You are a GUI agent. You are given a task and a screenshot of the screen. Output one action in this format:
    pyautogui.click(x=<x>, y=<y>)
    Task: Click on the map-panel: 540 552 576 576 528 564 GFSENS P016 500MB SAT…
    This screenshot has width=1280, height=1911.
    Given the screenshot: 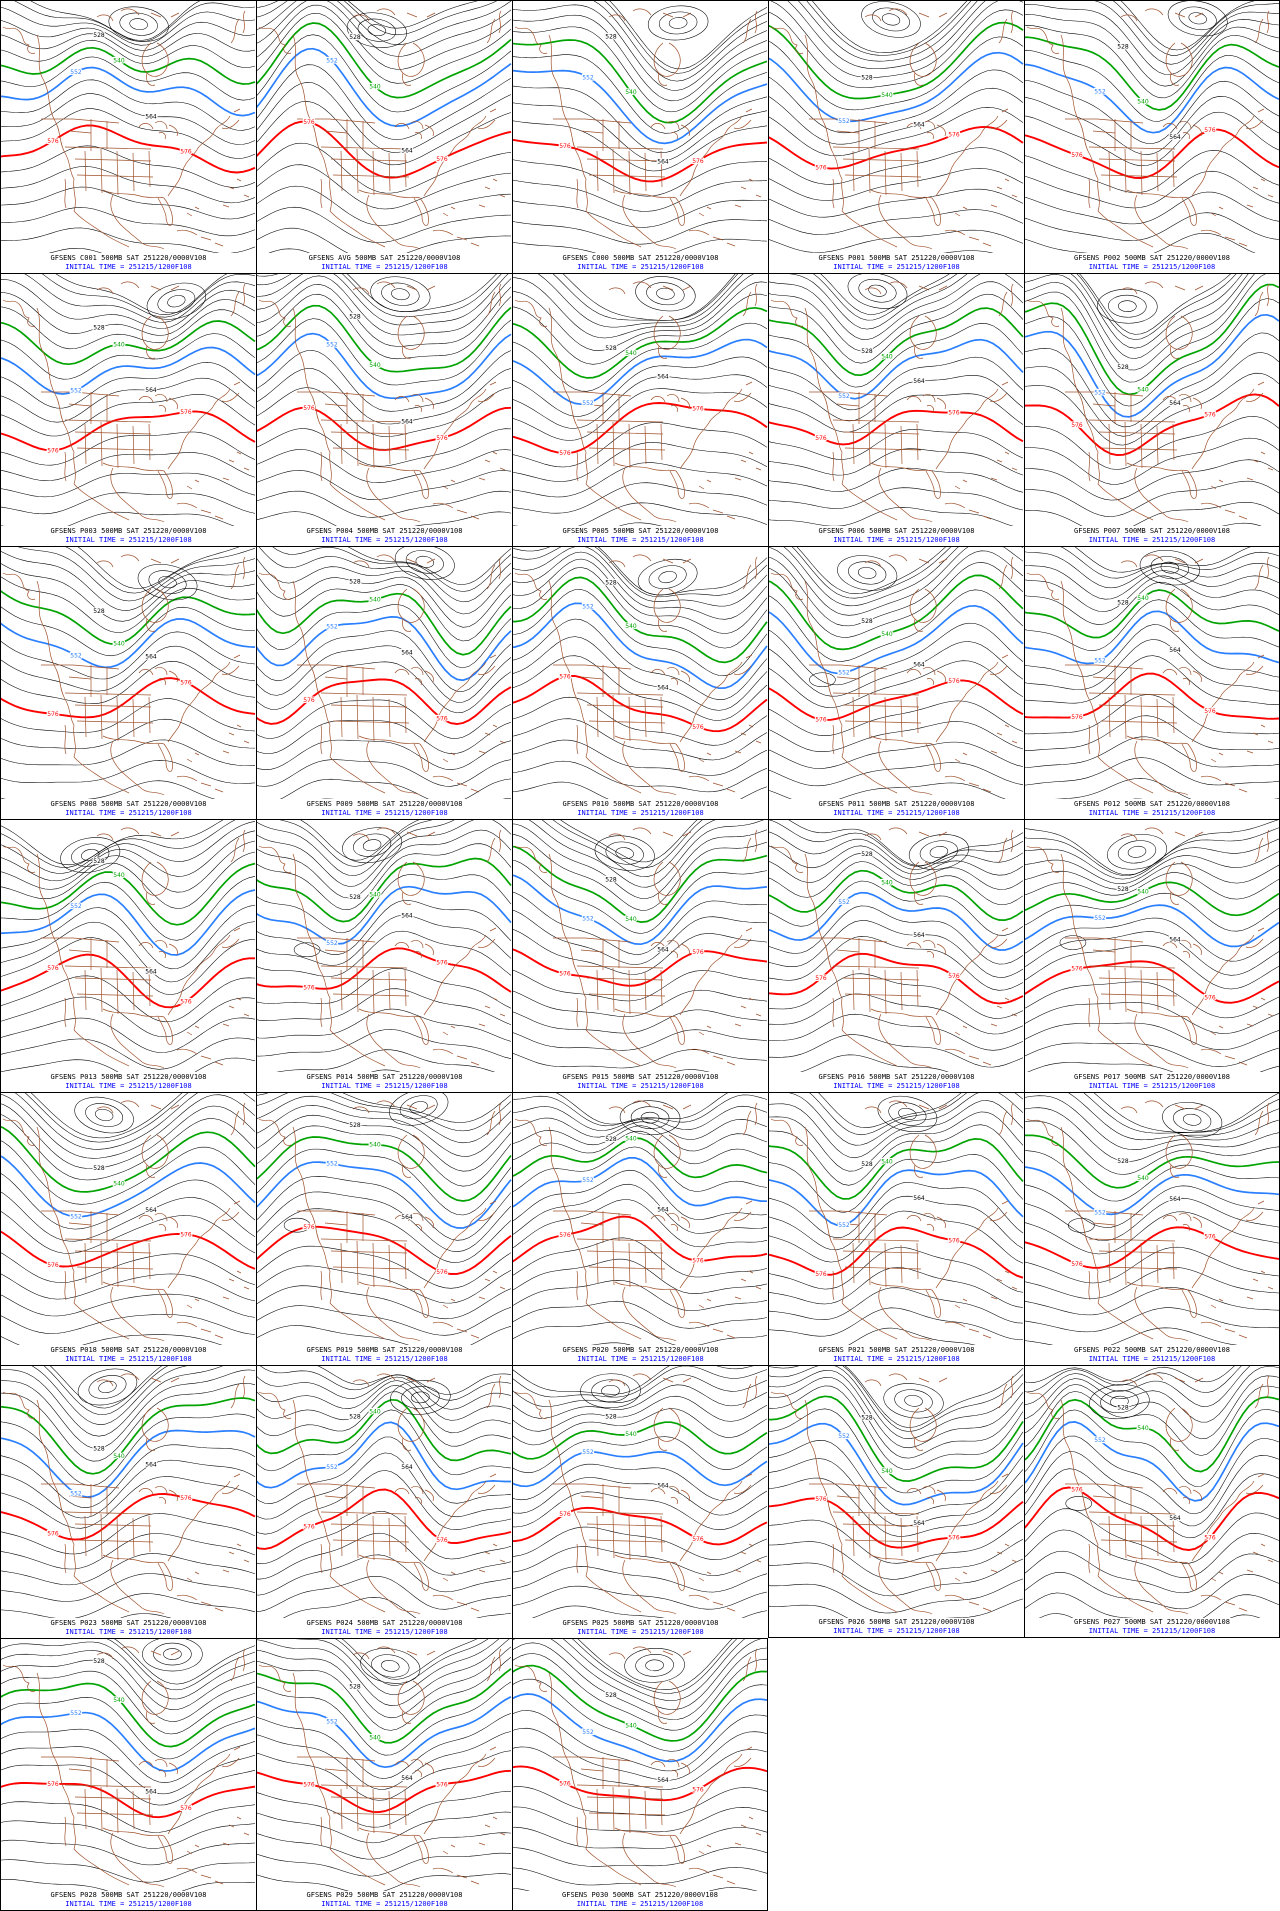 What is the action you would take?
    pyautogui.click(x=896, y=955)
    